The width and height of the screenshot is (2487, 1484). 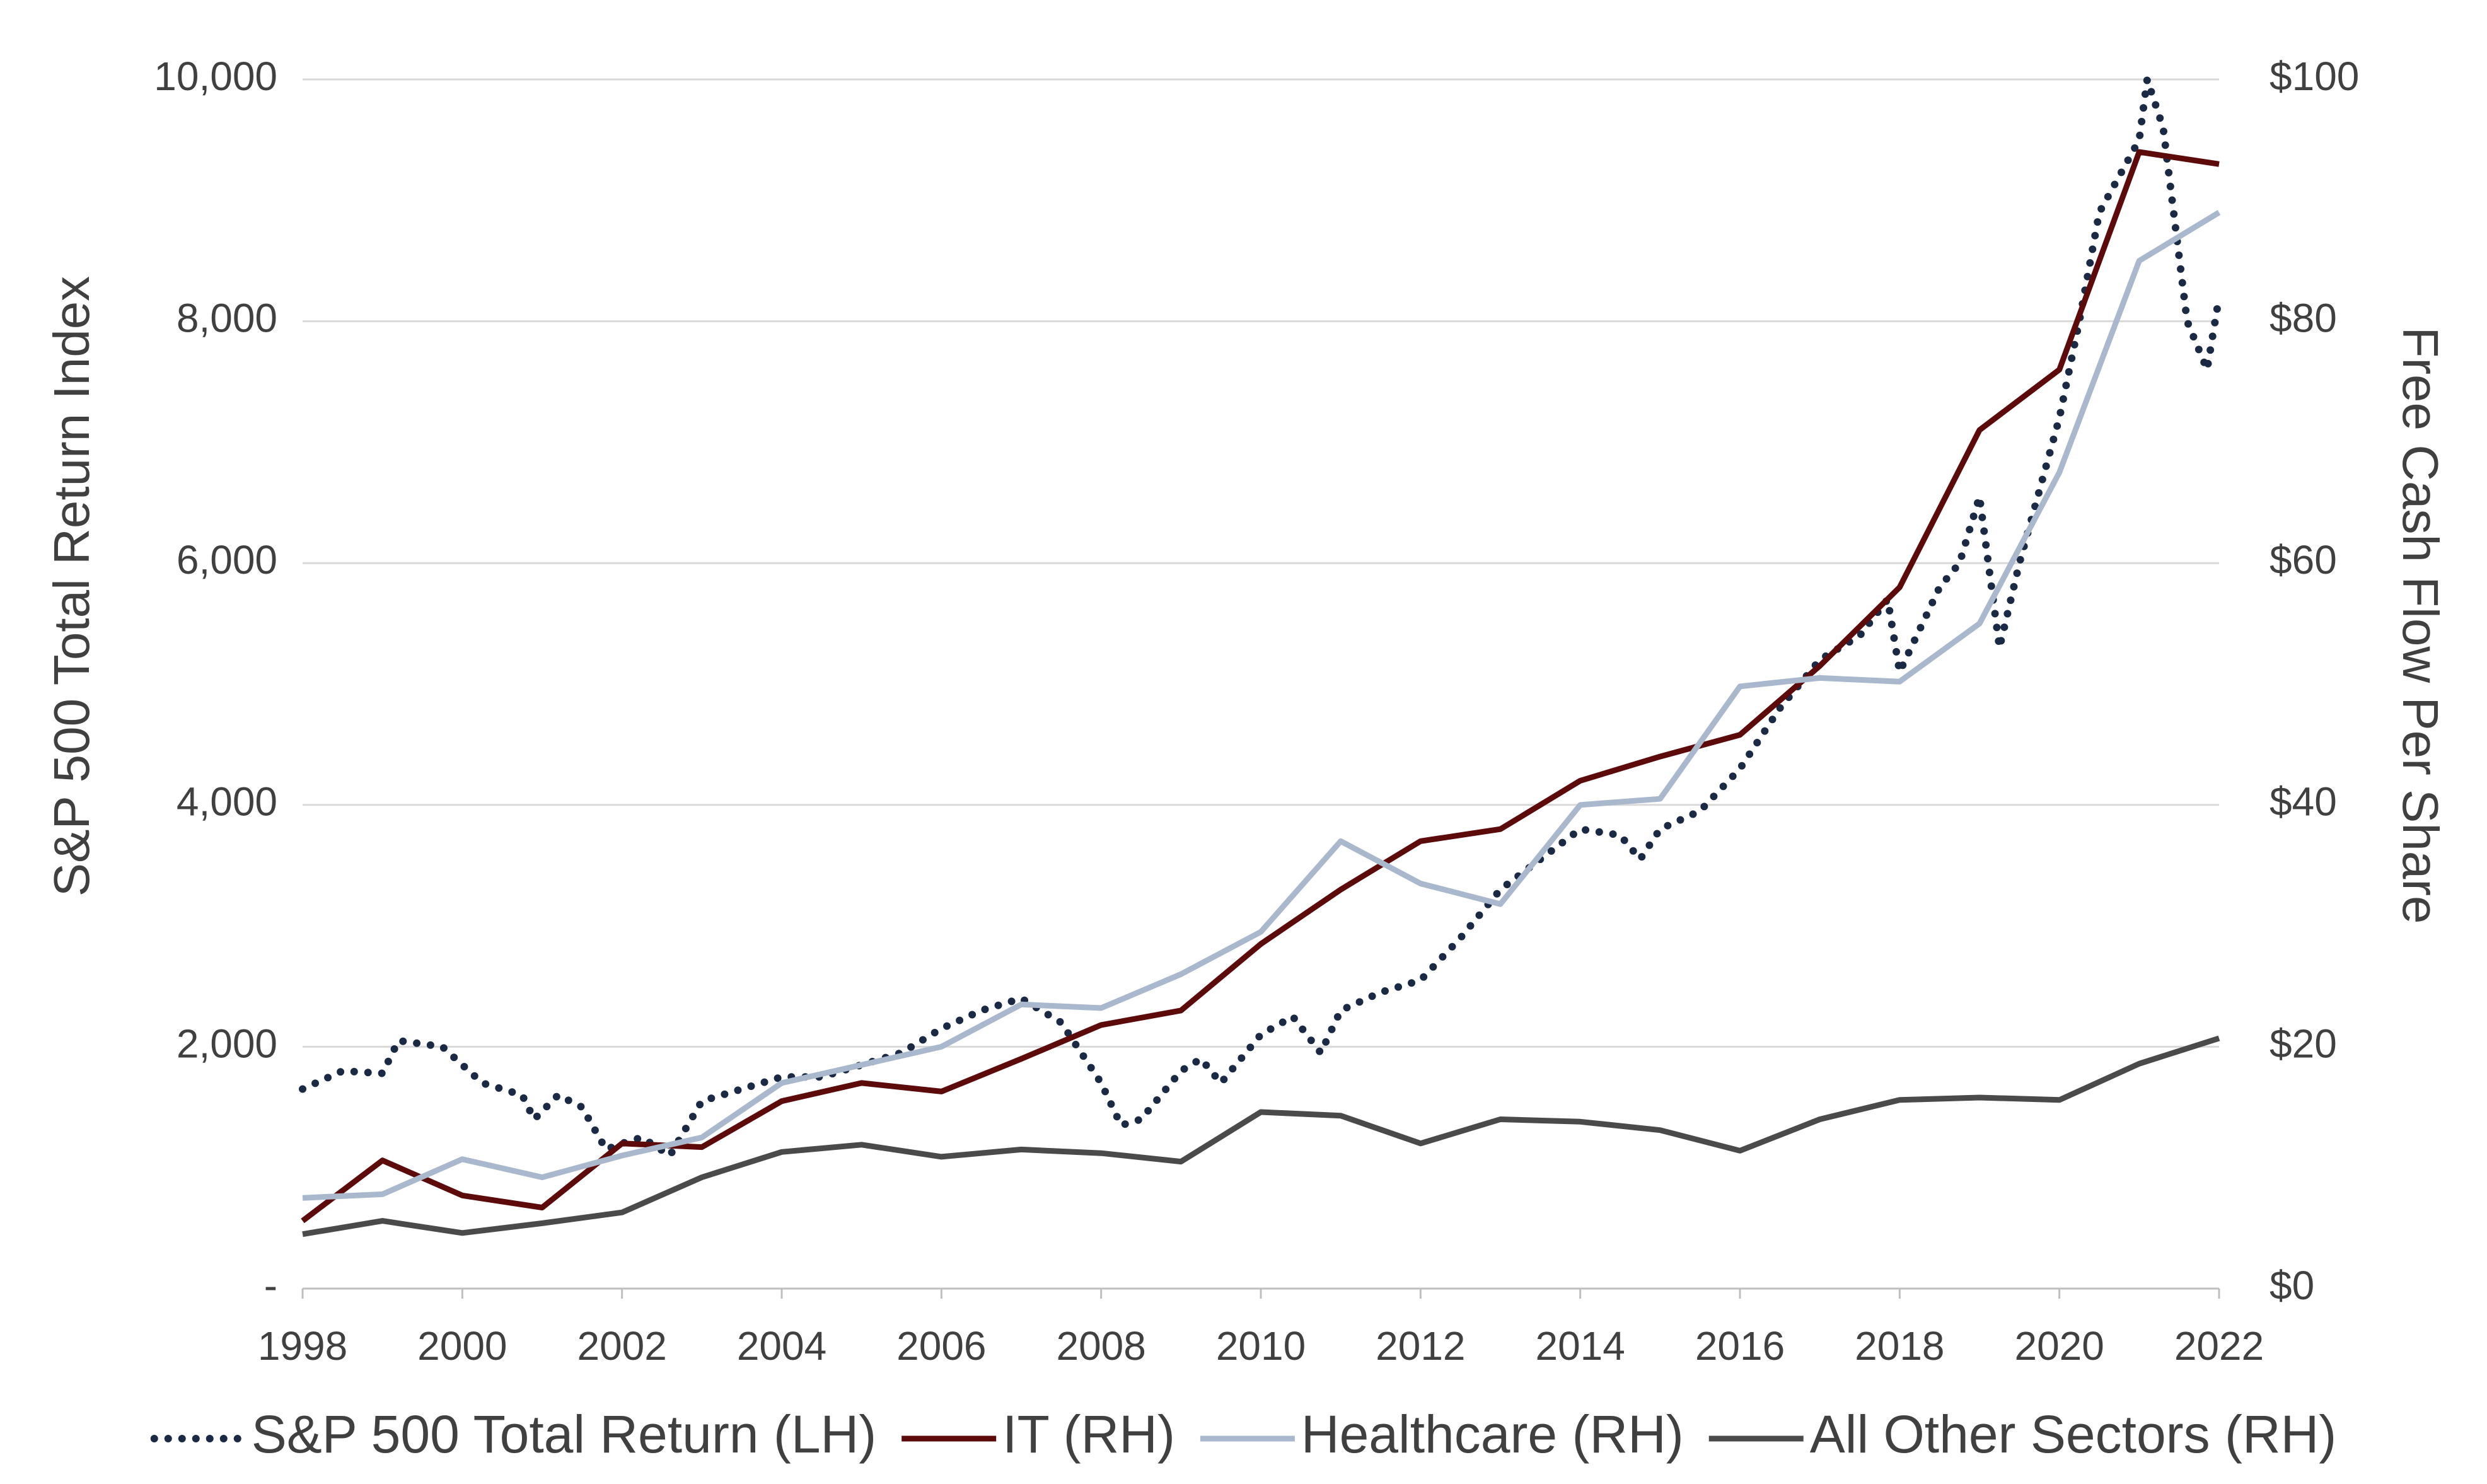 What do you see at coordinates (1420, 1346) in the screenshot?
I see `x-tick-label: 2012` at bounding box center [1420, 1346].